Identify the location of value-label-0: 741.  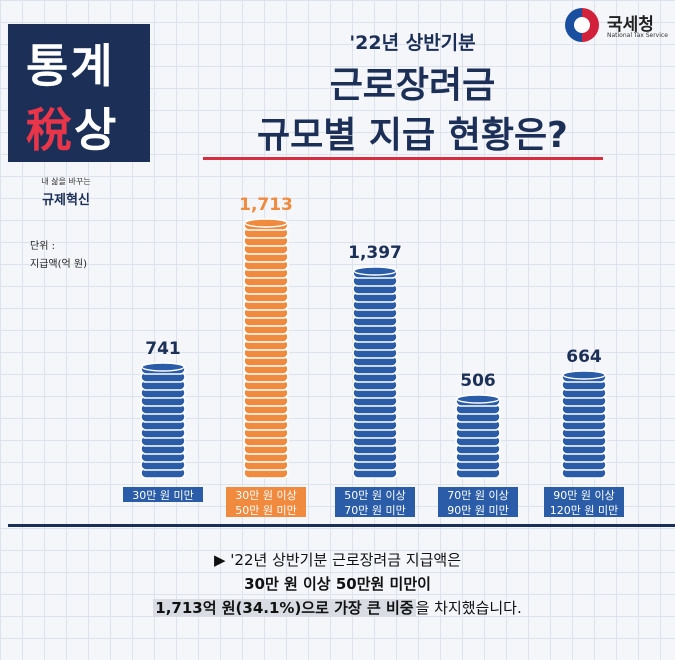
(163, 349).